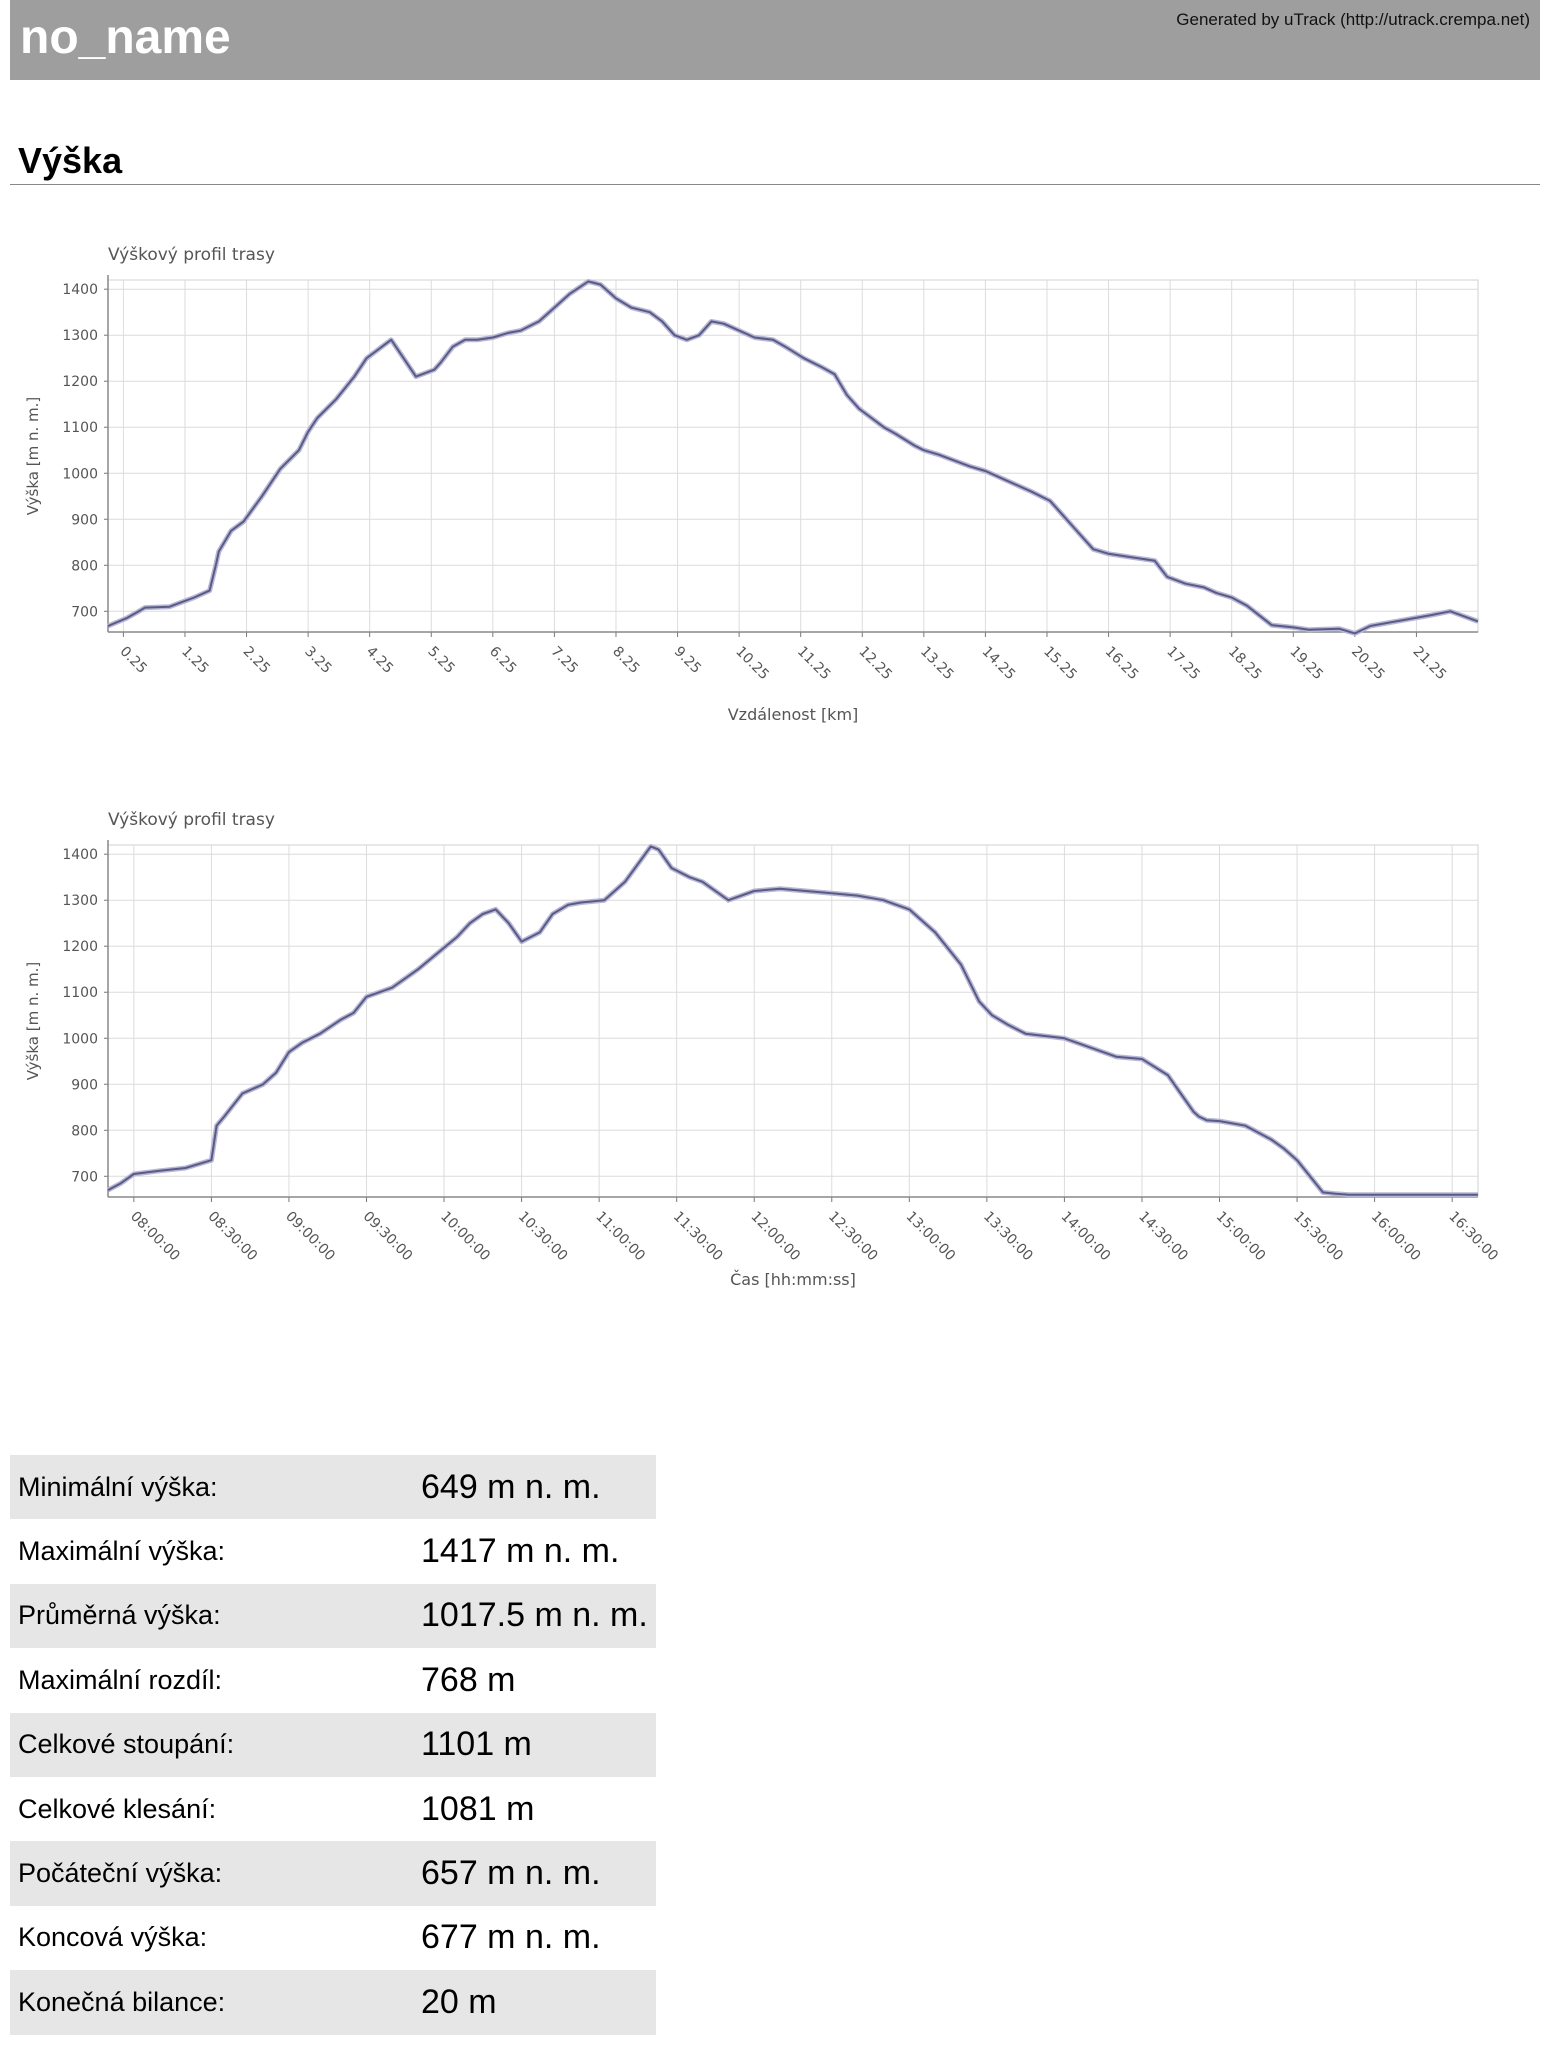  Describe the element at coordinates (333, 1680) in the screenshot. I see `table-row: Maximální rozdíl: 768 m` at that location.